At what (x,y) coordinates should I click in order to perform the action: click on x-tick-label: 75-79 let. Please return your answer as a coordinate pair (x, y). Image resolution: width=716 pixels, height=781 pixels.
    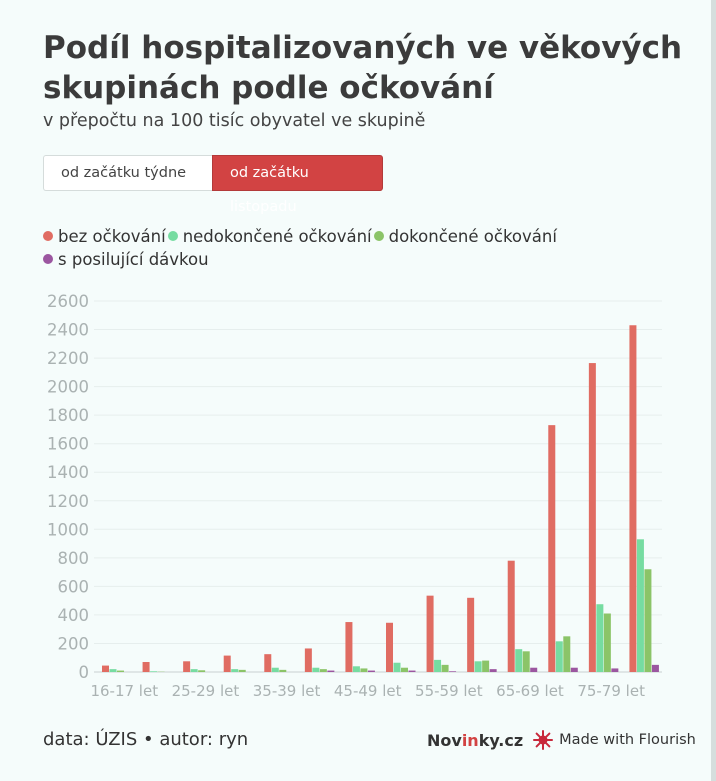
    Looking at the image, I should click on (611, 691).